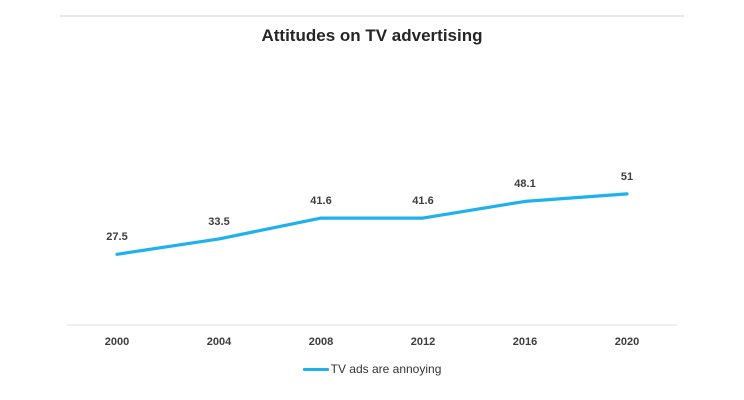 The image size is (744, 400). I want to click on data-label-2004: 33.5, so click(219, 221).